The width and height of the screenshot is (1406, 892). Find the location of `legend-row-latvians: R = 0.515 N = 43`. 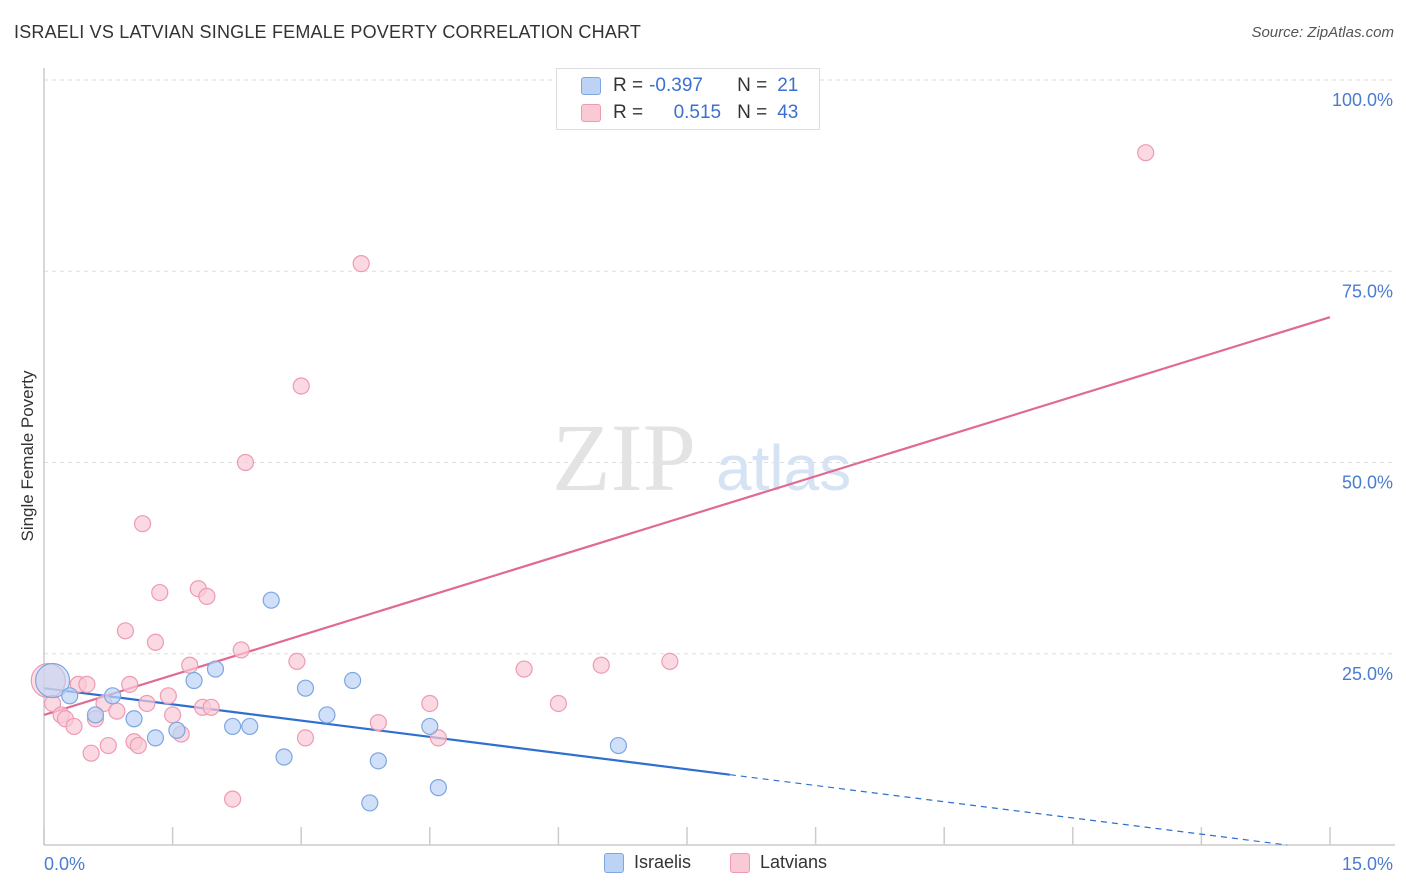

legend-row-latvians: R = 0.515 N = 43 is located at coordinates (689, 113).